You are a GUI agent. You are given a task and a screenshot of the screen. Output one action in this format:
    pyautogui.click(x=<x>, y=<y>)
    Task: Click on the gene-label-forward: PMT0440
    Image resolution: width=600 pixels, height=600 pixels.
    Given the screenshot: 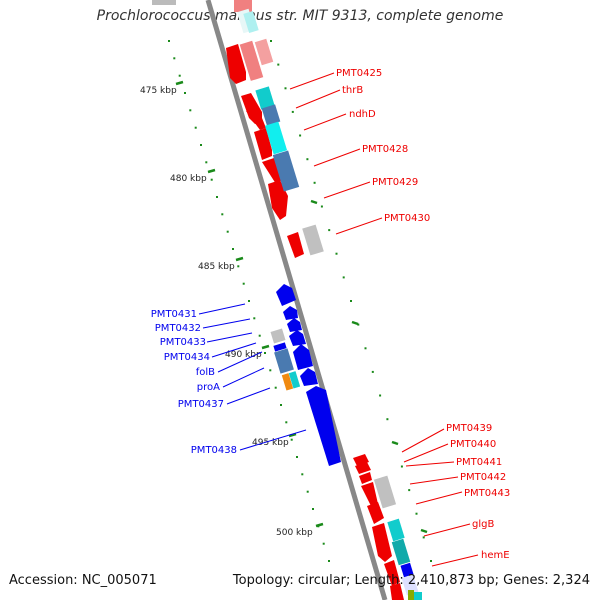 What is the action you would take?
    pyautogui.click(x=473, y=444)
    